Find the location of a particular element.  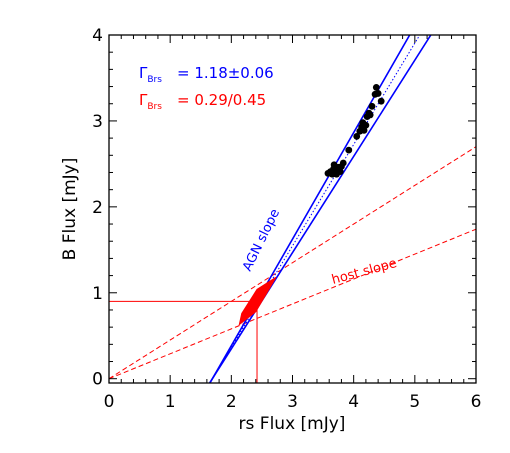

host-flux-region is located at coordinates (257, 301).